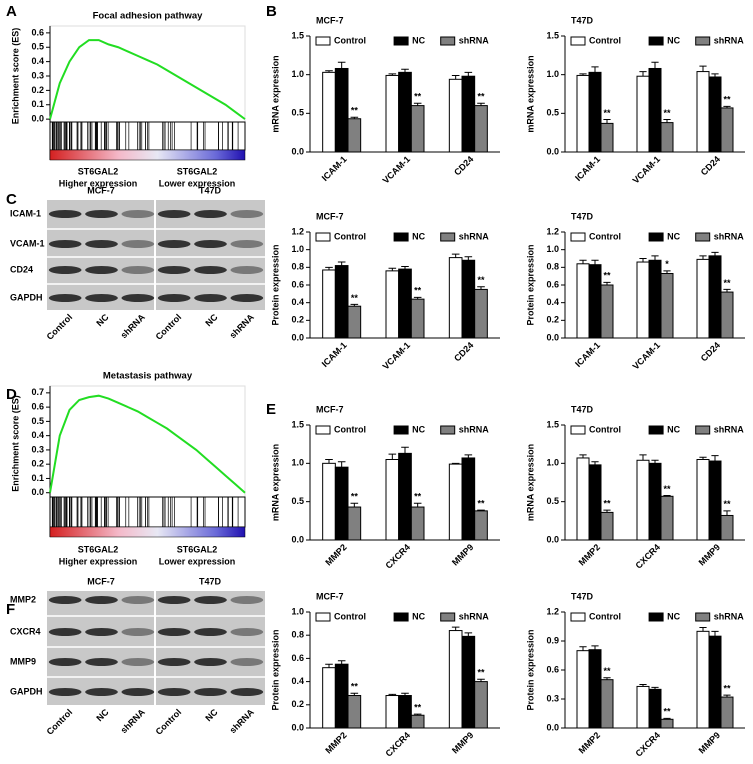 The image size is (753, 764). I want to click on y-tick-label: 1.0, so click(297, 249).